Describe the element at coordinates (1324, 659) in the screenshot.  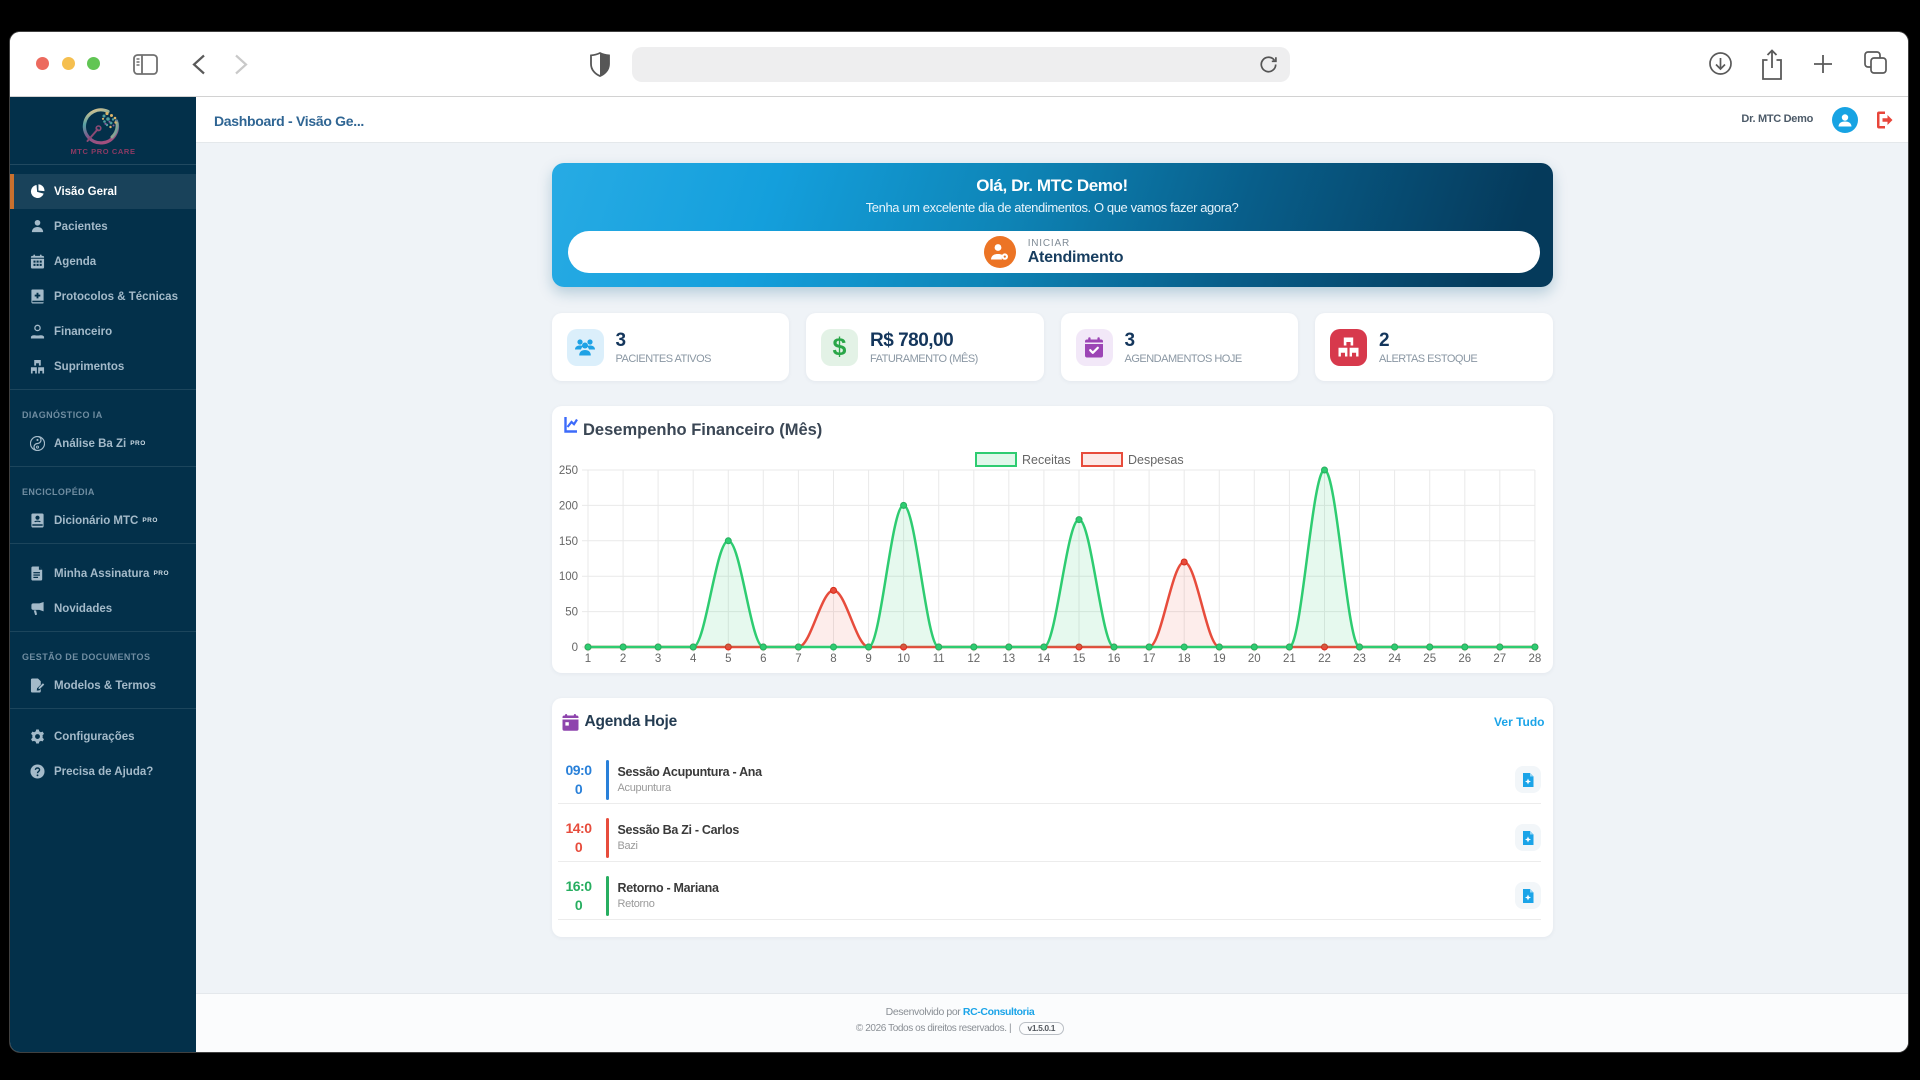
I see `svg-text: 22` at that location.